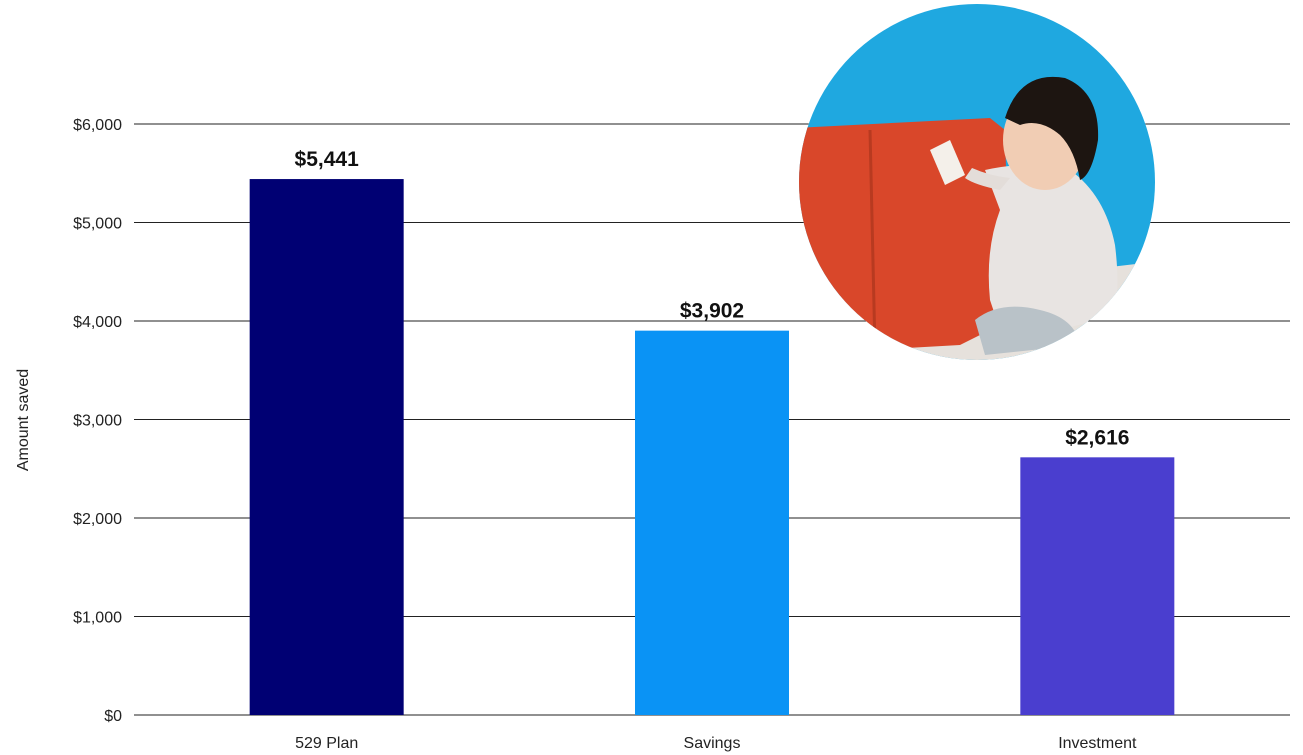 The height and width of the screenshot is (755, 1303). Describe the element at coordinates (97, 618) in the screenshot. I see `y-tick-label: $1,000` at that location.